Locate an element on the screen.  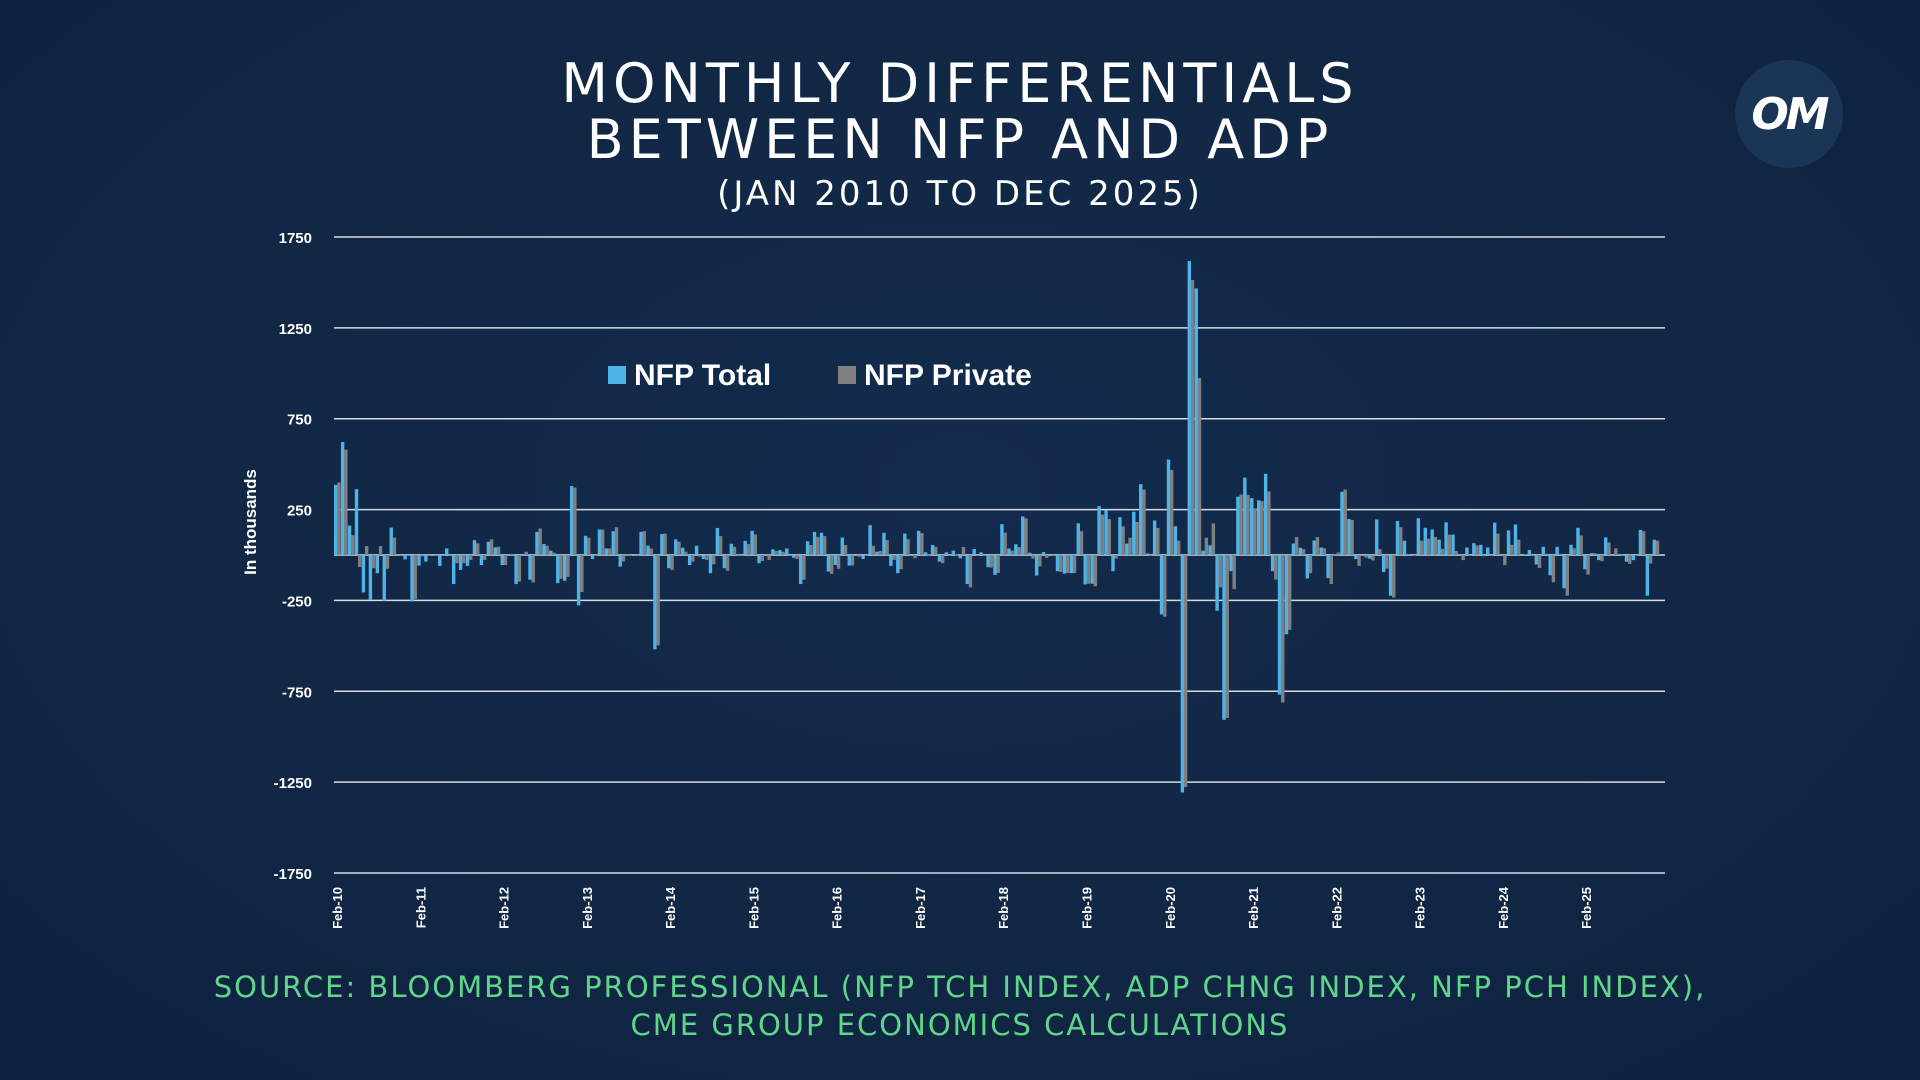
source-line-2: CME GROUP ECONOMICS CALCULATIONS is located at coordinates (960, 1025).